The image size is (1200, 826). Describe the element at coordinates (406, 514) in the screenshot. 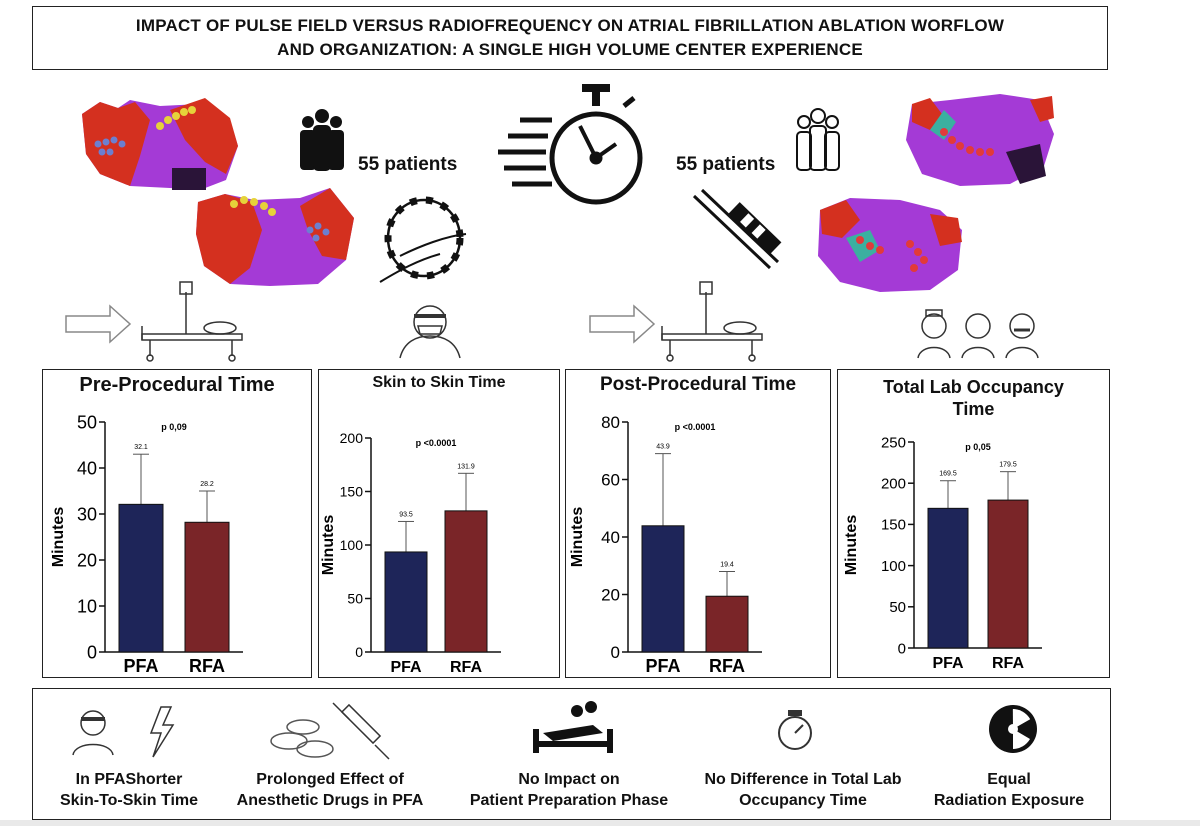

I see `value-label: 93.5` at that location.